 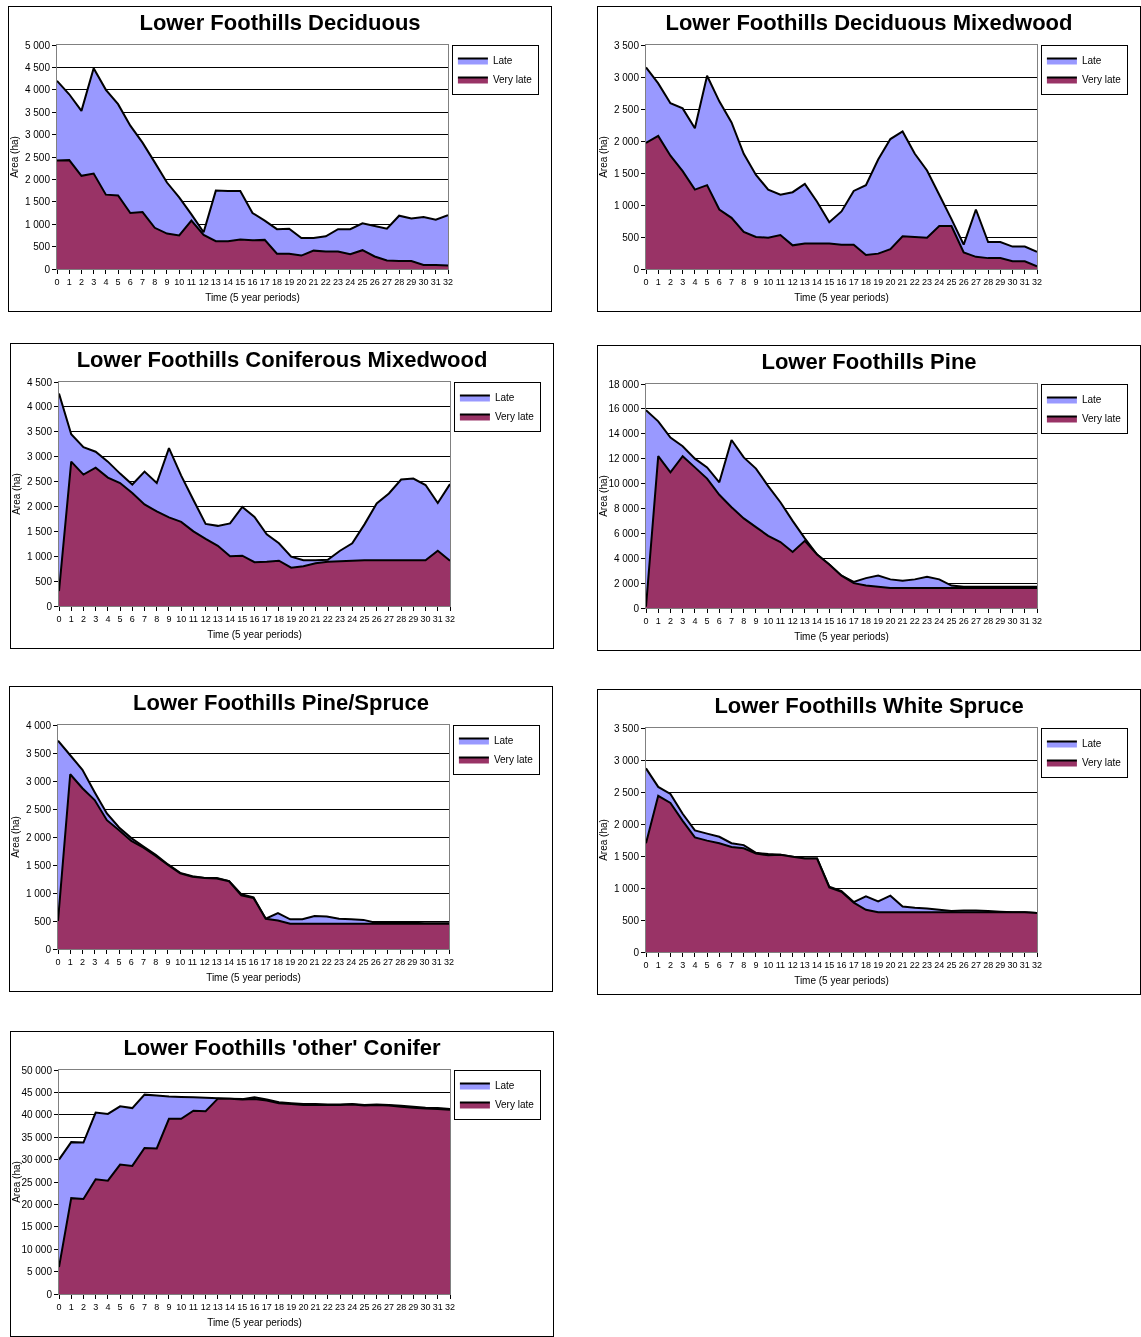 I want to click on y-tick-label: 18 000, so click(x=624, y=384).